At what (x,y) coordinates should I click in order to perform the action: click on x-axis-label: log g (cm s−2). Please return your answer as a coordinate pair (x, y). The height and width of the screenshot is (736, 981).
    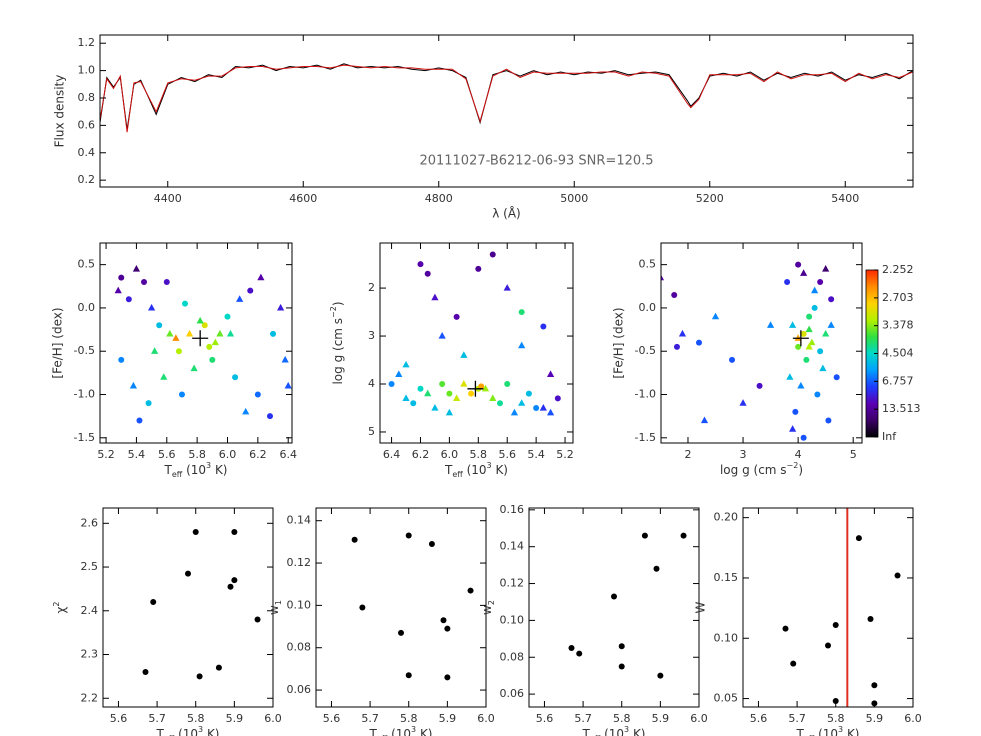
    Looking at the image, I should click on (761, 469).